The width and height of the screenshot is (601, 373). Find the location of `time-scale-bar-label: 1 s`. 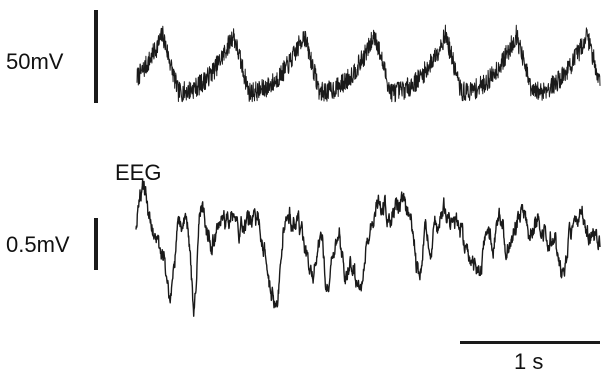

time-scale-bar-label: 1 s is located at coordinates (528, 361).